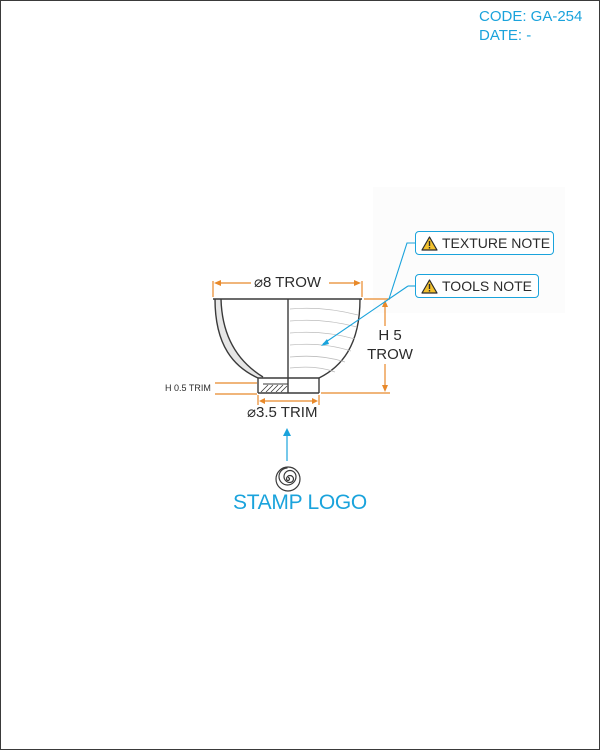 The image size is (600, 751). I want to click on note-leaders, so click(368, 293).